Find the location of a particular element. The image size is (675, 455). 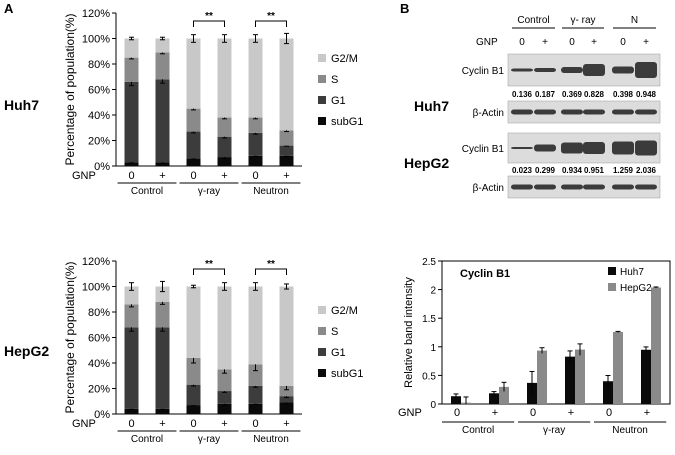

bar-hepg2 is located at coordinates (542, 377).